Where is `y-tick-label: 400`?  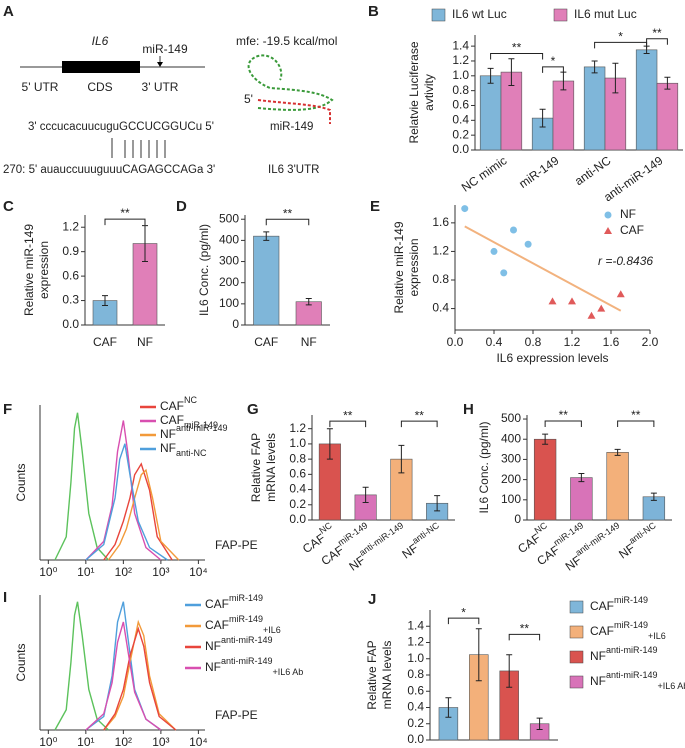 y-tick-label: 400 is located at coordinates (229, 240).